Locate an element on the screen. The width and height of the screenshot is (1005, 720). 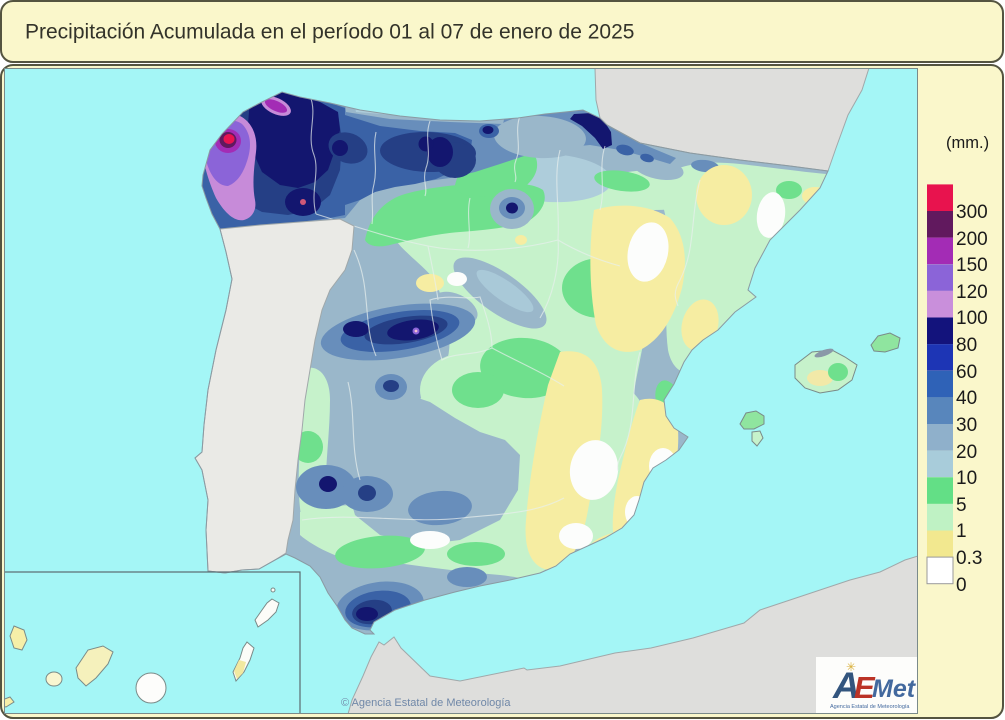
svg-text:© Agencia Estatal de Meteorolo: © Agencia Estatal de Meteorología is located at coordinates (426, 703).